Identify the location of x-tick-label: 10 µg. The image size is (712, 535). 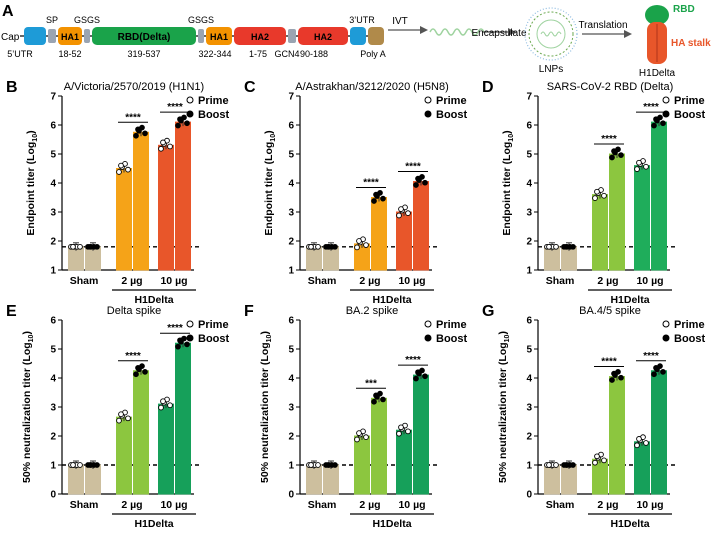
(649, 505).